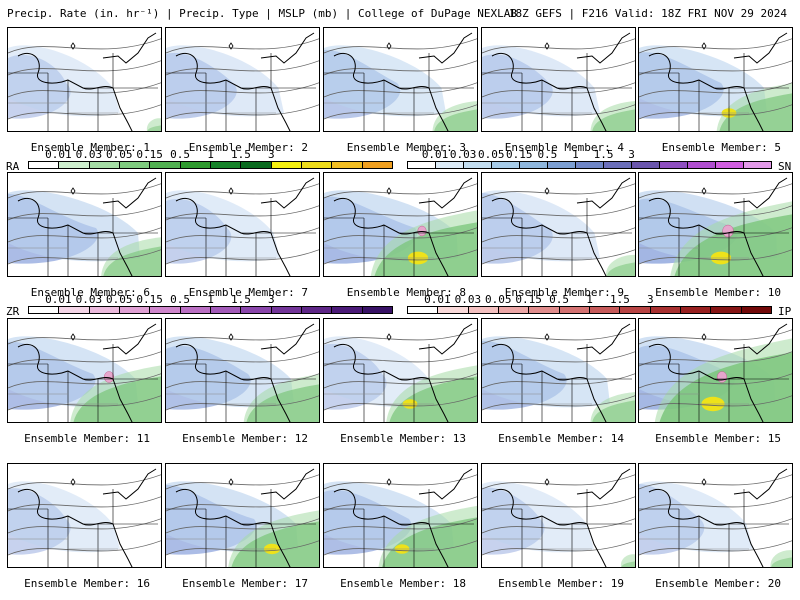 The height and width of the screenshot is (600, 800). Describe the element at coordinates (437, 299) in the screenshot. I see `legend-tick: 0.01` at that location.